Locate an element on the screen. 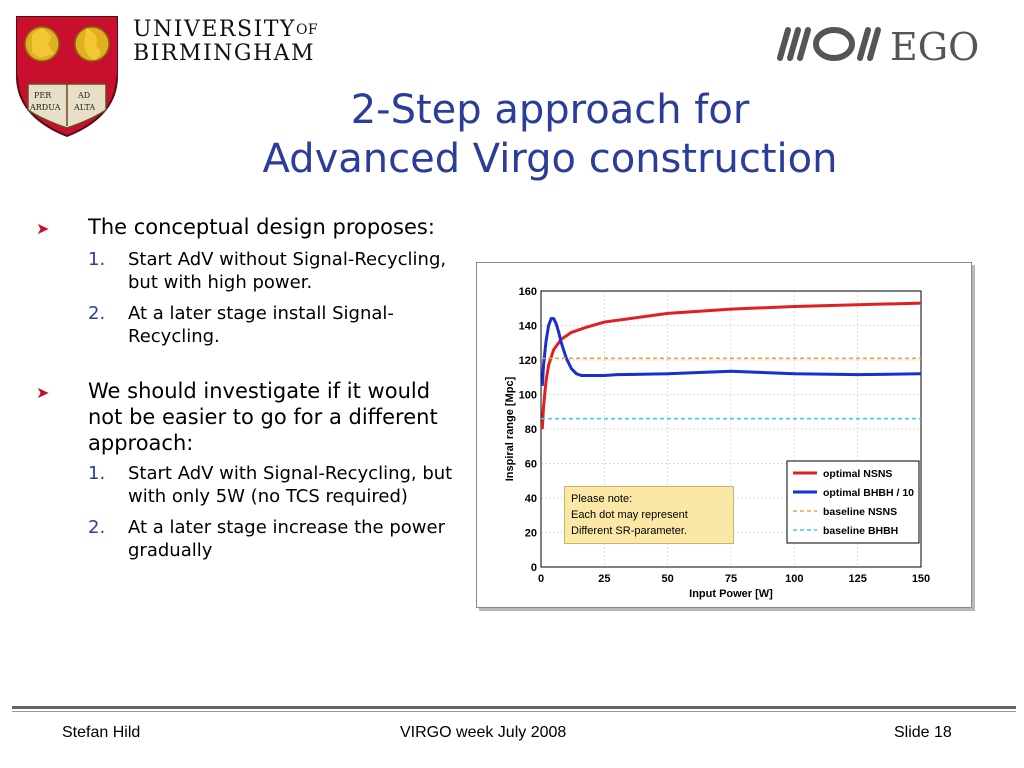 This screenshot has height=768, width=1024. footer-divider-thin is located at coordinates (514, 711).